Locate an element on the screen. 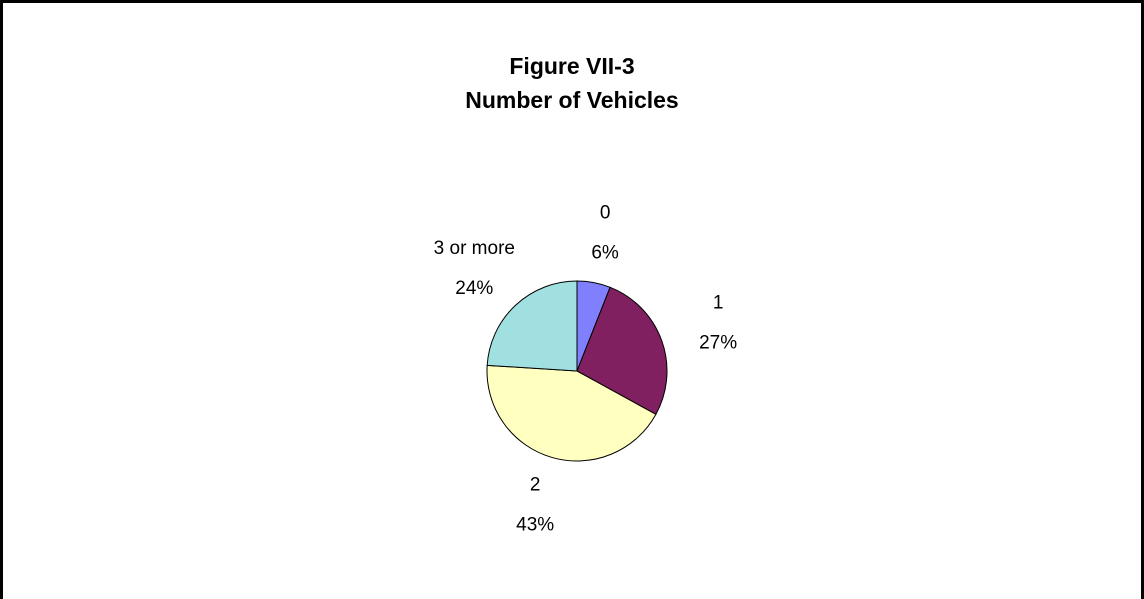 This screenshot has height=599, width=1144. slice-value-label: 43% is located at coordinates (535, 524).